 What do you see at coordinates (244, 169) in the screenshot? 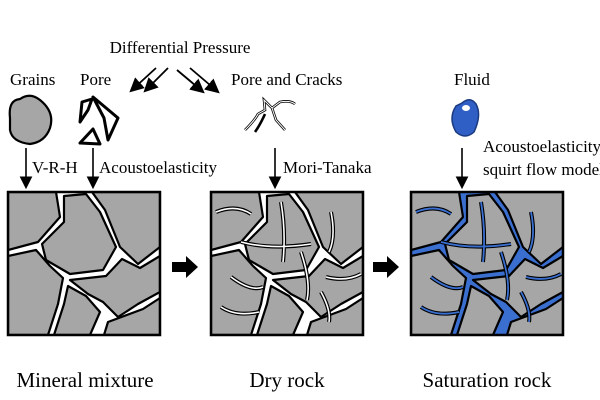
I see `method-arrows` at bounding box center [244, 169].